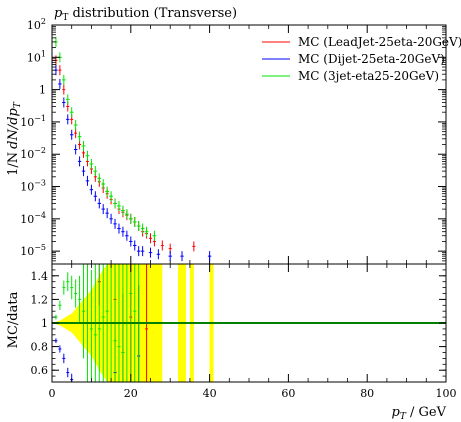 The height and width of the screenshot is (422, 461). I want to click on main-ytick-label-3: 10⁻¹, so click(33, 121).